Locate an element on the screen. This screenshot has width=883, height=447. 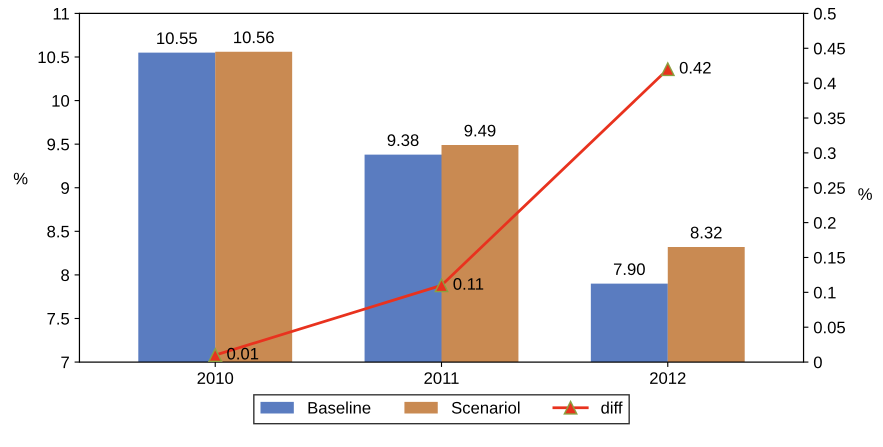
data-label: 10.55 is located at coordinates (177, 38).